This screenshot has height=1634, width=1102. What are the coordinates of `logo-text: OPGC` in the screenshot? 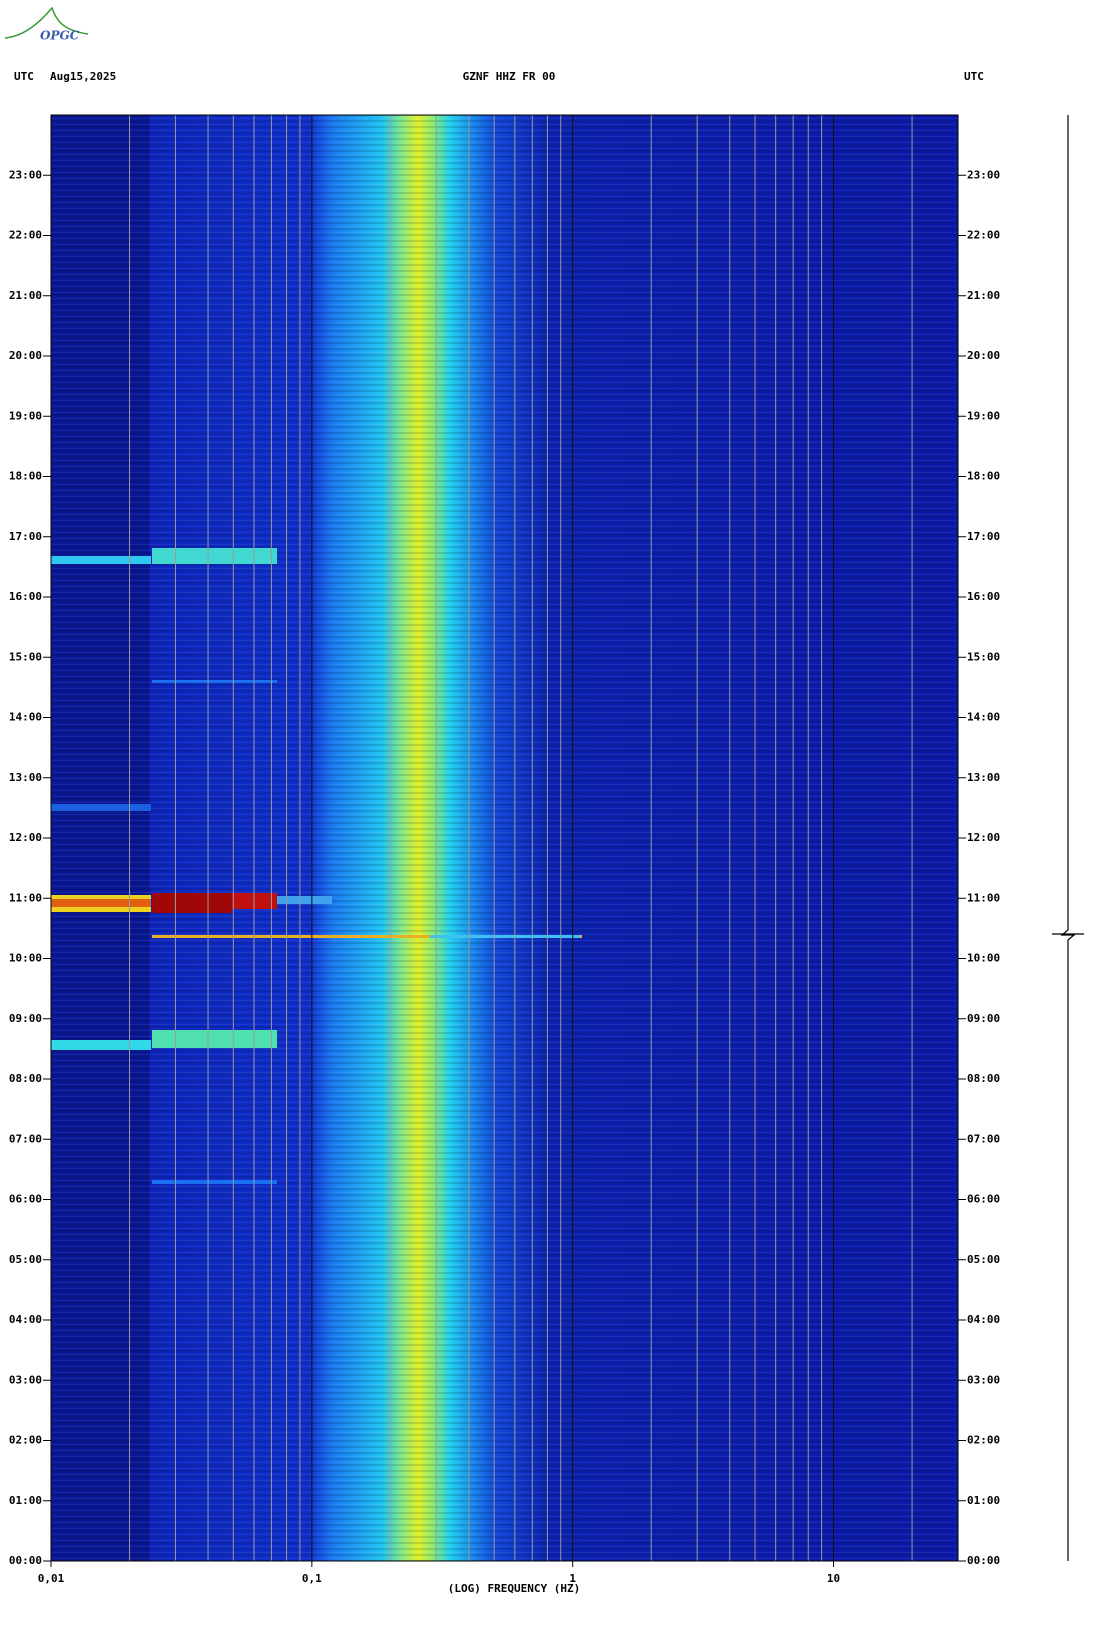 It's located at (60, 36).